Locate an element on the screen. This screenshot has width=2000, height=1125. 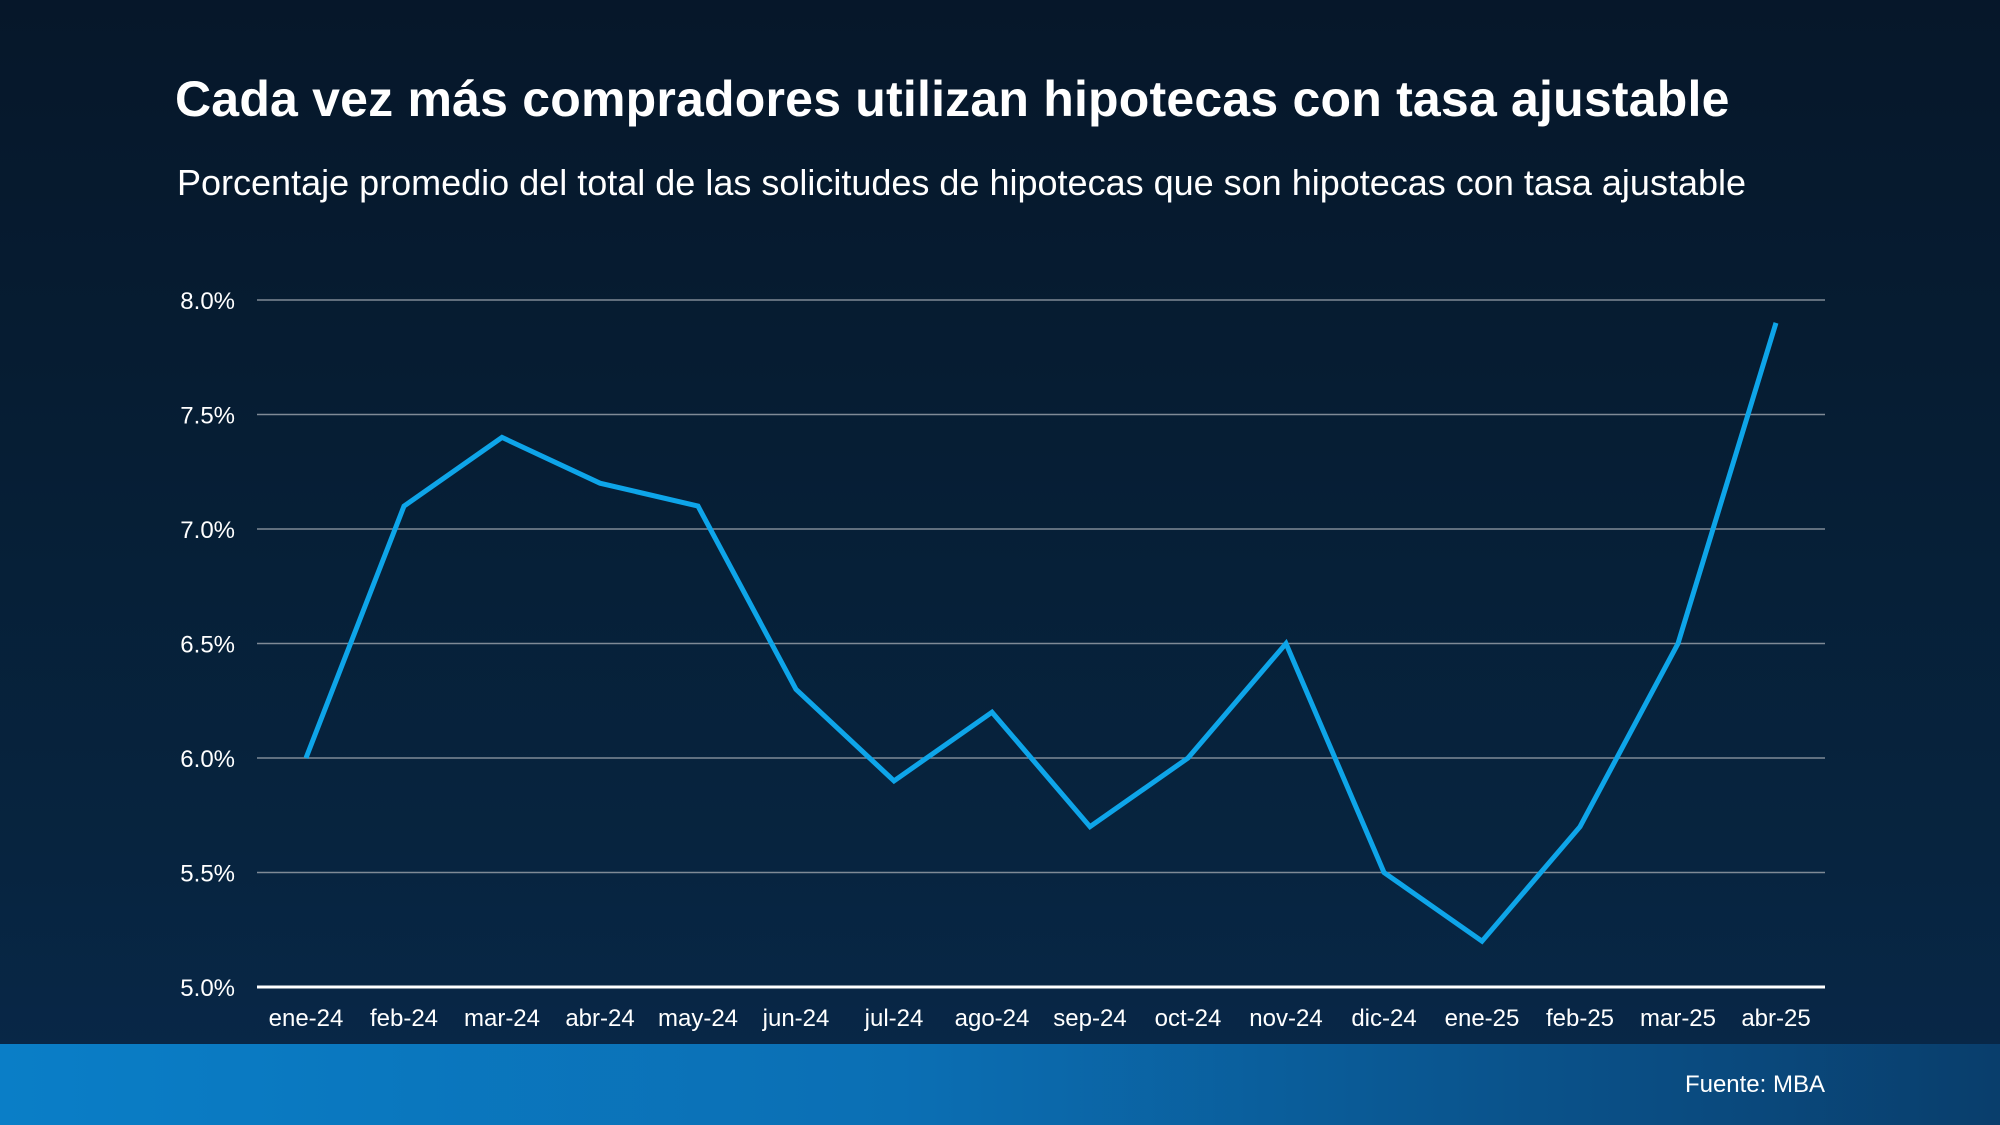
source-label: Fuente: MBA is located at coordinates (1754, 1084).